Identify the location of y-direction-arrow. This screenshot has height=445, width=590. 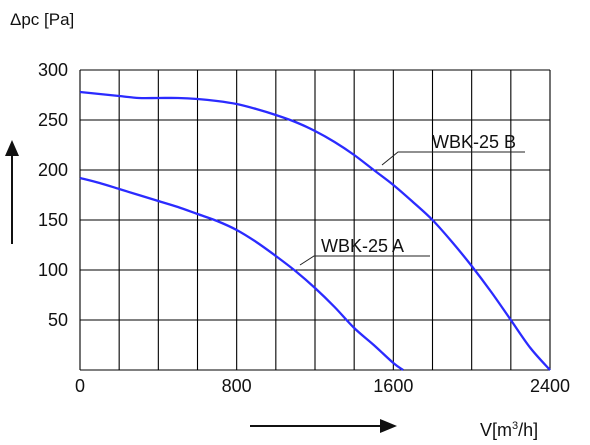
(12, 192).